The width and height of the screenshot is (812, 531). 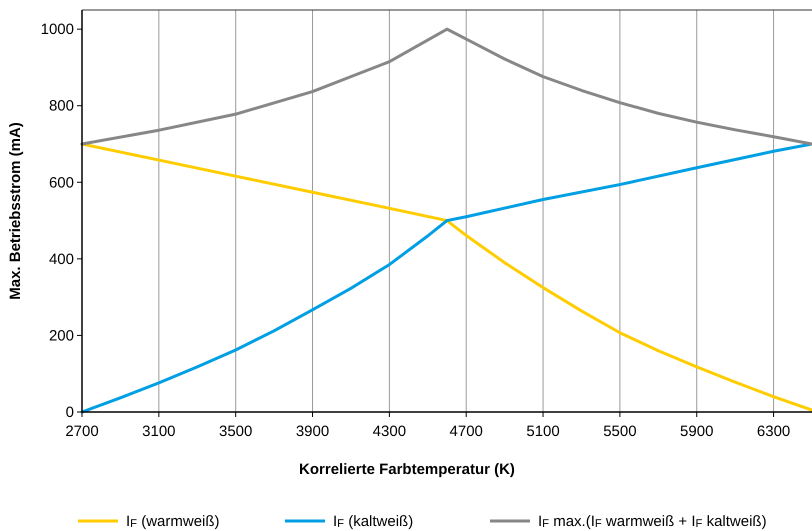 What do you see at coordinates (173, 521) in the screenshot?
I see `legend-label: I$_{F}$ (warmweiß)` at bounding box center [173, 521].